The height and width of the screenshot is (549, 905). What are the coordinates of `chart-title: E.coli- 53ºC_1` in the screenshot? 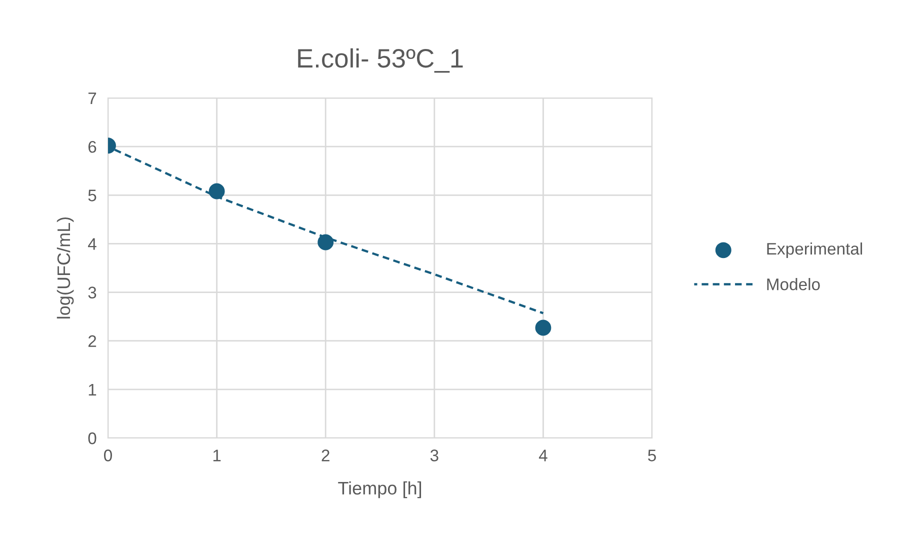 It's located at (380, 60).